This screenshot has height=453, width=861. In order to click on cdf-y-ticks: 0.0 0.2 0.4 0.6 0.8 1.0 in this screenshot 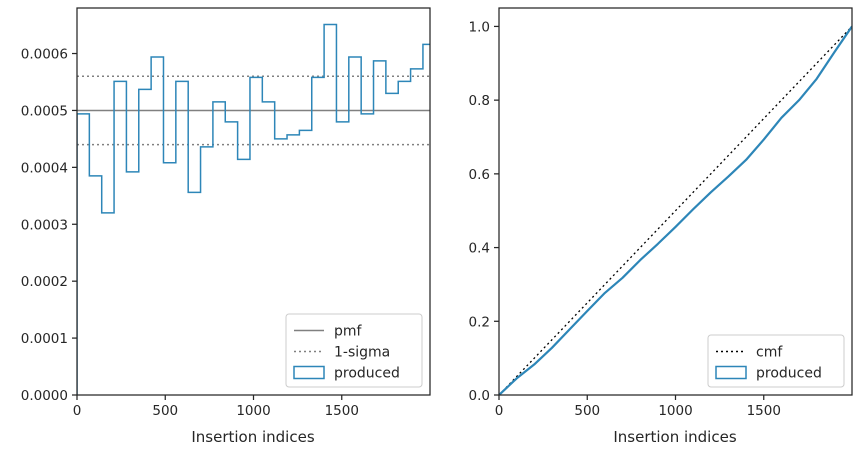, I will do `click(484, 211)`.